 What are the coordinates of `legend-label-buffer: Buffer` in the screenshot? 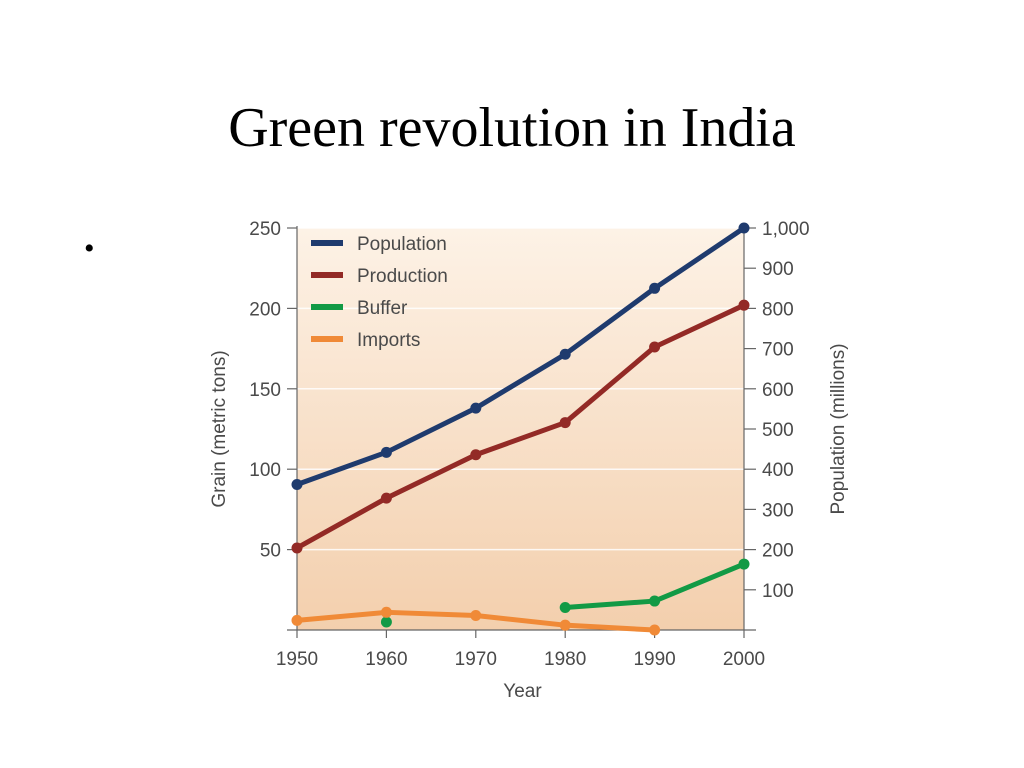 It's located at (382, 308).